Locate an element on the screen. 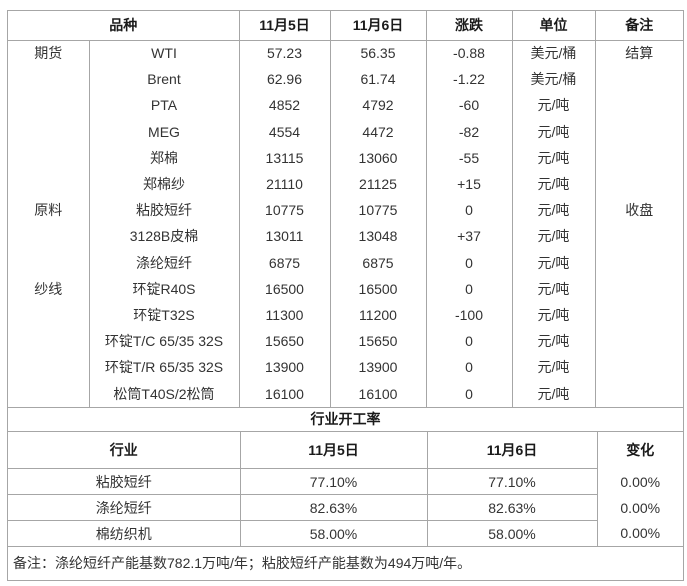 The image size is (687, 586). price-row: 郑棉纱 21110 21125 +15 元/吨 is located at coordinates (345, 184).